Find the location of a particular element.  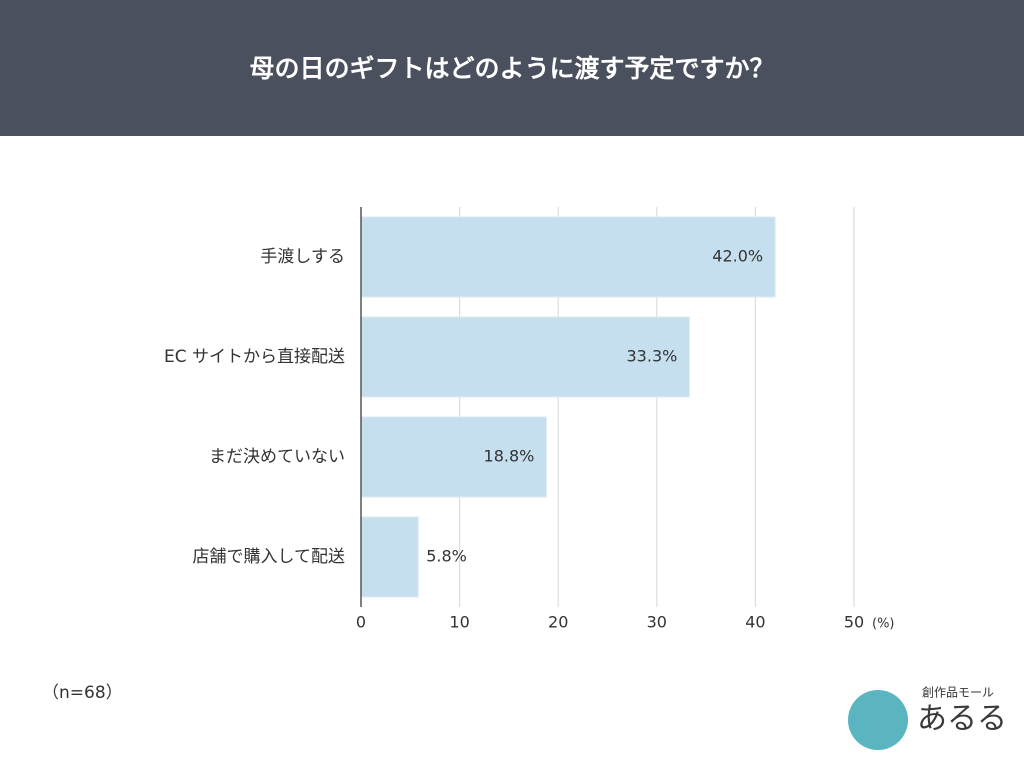

value-label: 33.3% is located at coordinates (652, 356).